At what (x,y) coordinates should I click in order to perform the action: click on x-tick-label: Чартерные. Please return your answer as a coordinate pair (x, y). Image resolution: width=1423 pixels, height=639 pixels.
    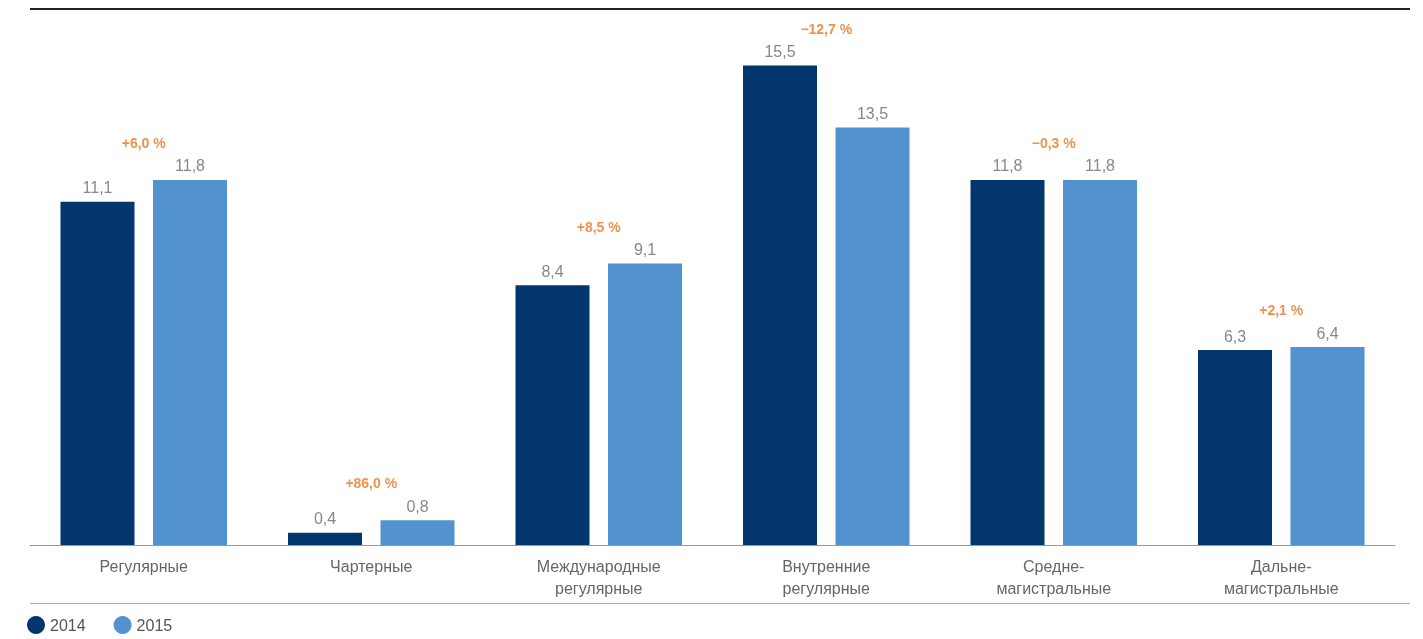
    Looking at the image, I should click on (371, 566).